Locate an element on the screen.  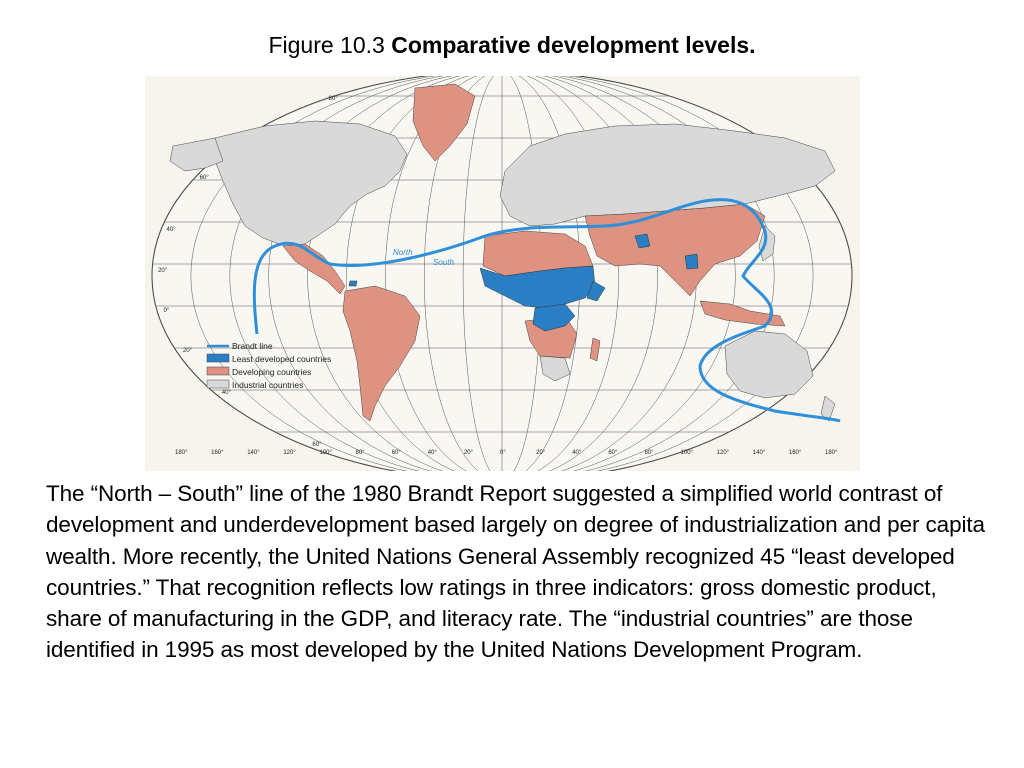
legend-developing-swatch is located at coordinates (218, 371).